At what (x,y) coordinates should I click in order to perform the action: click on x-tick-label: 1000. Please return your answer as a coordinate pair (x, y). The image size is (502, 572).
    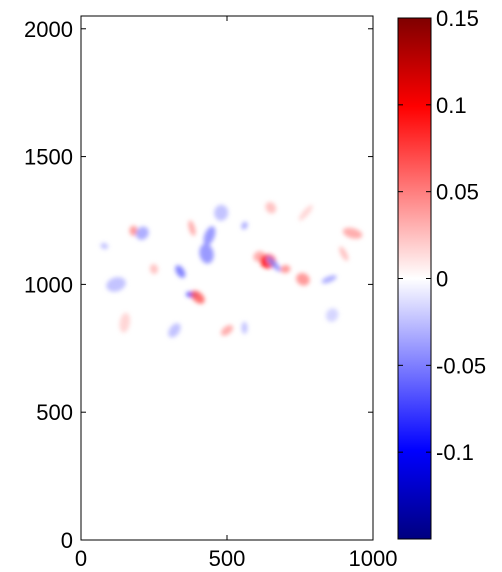
    Looking at the image, I should click on (373, 558).